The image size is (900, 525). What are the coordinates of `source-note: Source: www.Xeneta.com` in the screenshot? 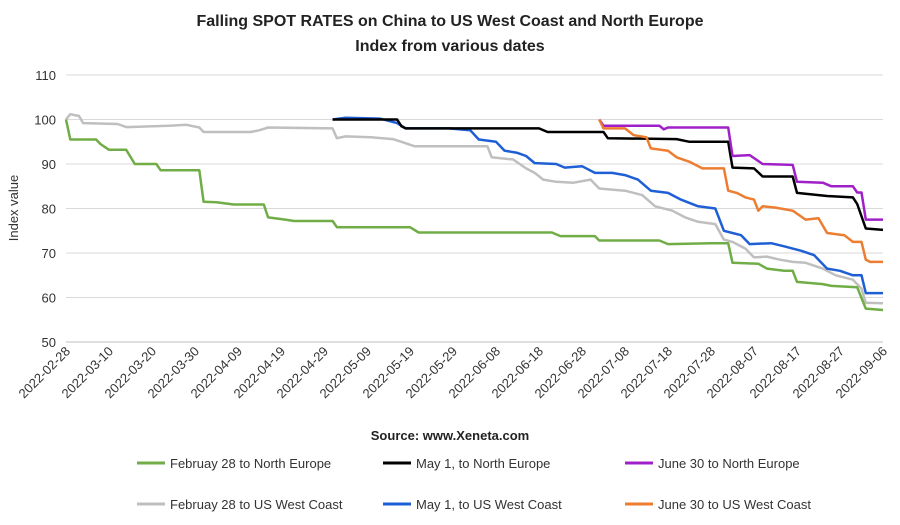 It's located at (450, 435).